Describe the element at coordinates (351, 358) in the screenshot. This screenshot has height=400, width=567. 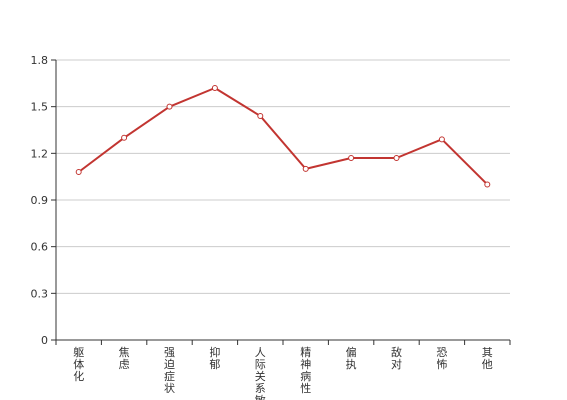
I see `x-category-label: 偏执` at that location.